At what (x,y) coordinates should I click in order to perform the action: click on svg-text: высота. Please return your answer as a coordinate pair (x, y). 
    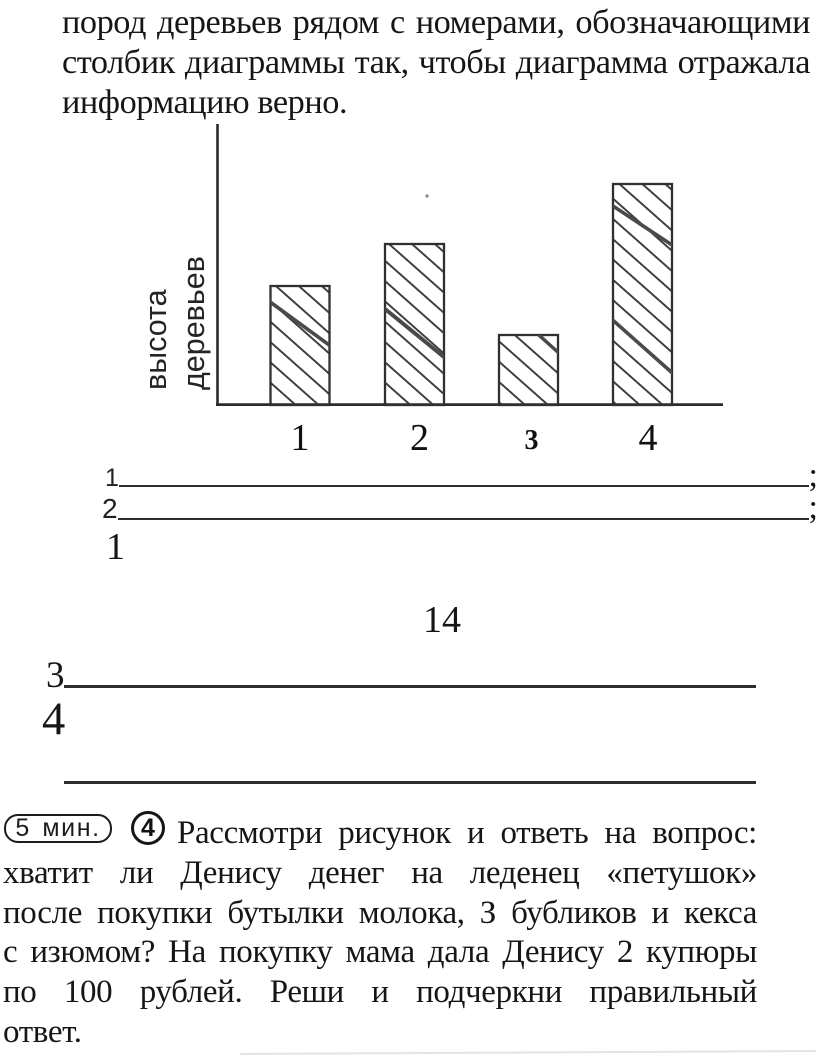
    Looking at the image, I should click on (156, 339).